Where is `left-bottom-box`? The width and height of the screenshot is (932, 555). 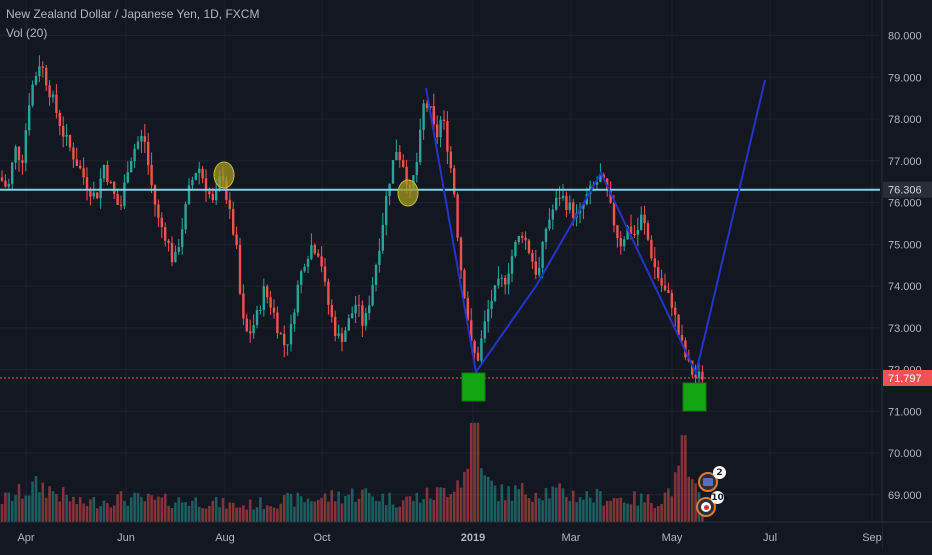 left-bottom-box is located at coordinates (473, 387).